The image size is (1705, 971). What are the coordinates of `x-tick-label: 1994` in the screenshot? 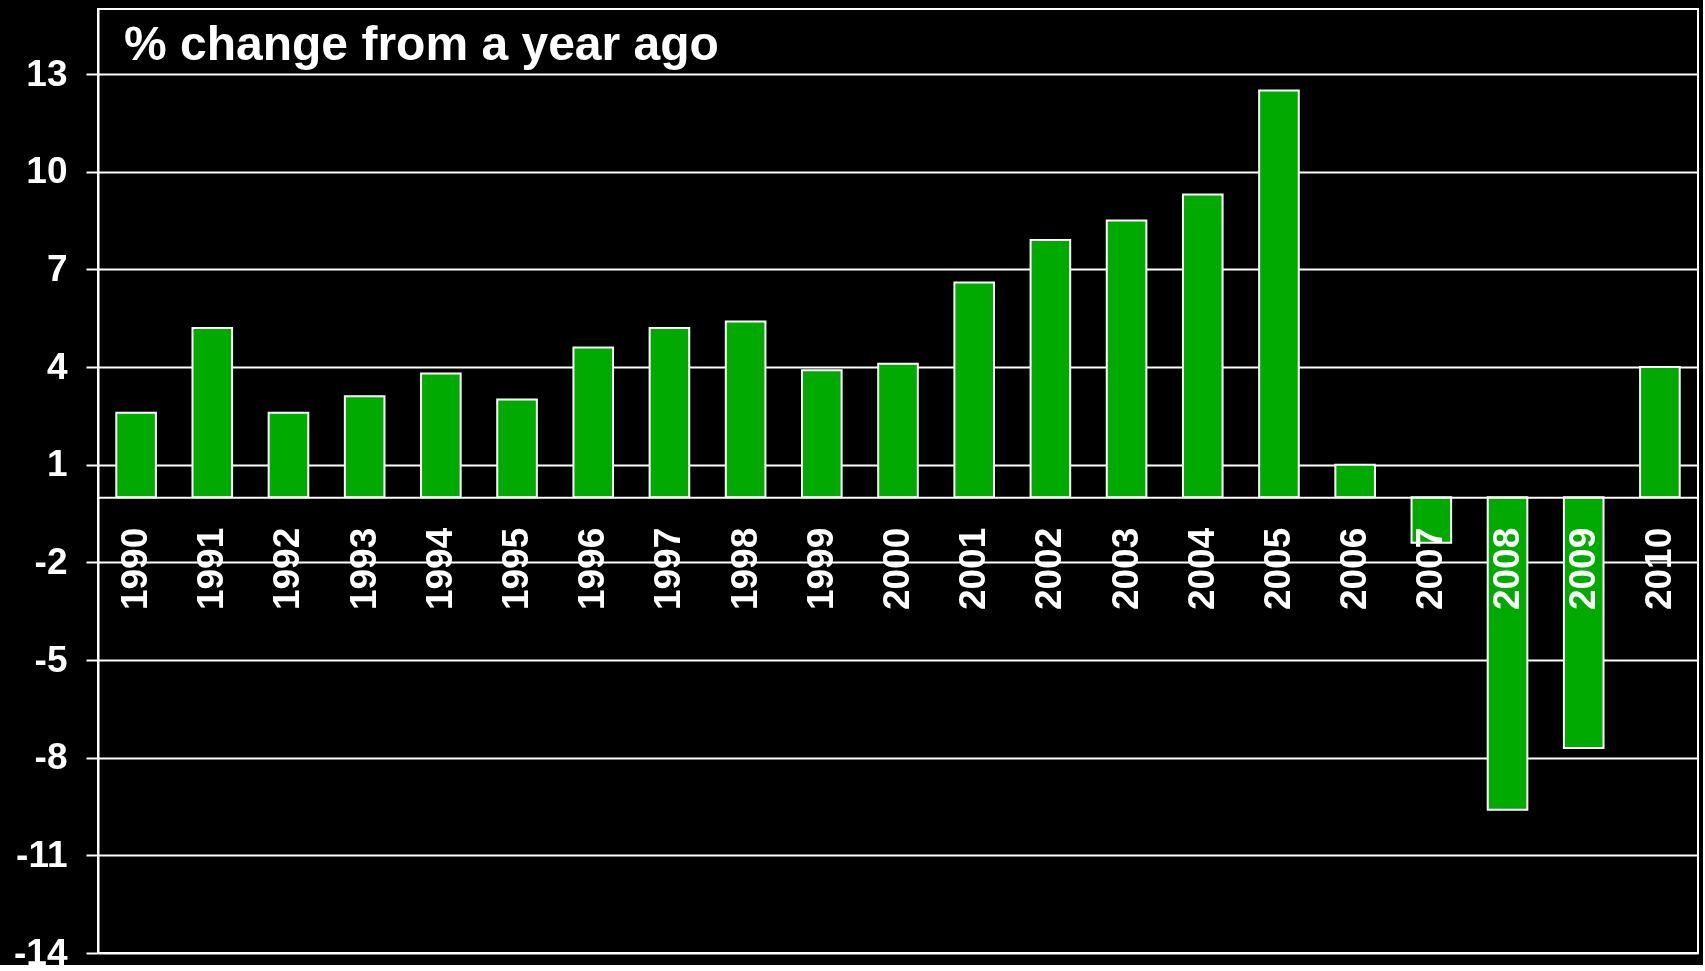 It's located at (439, 569).